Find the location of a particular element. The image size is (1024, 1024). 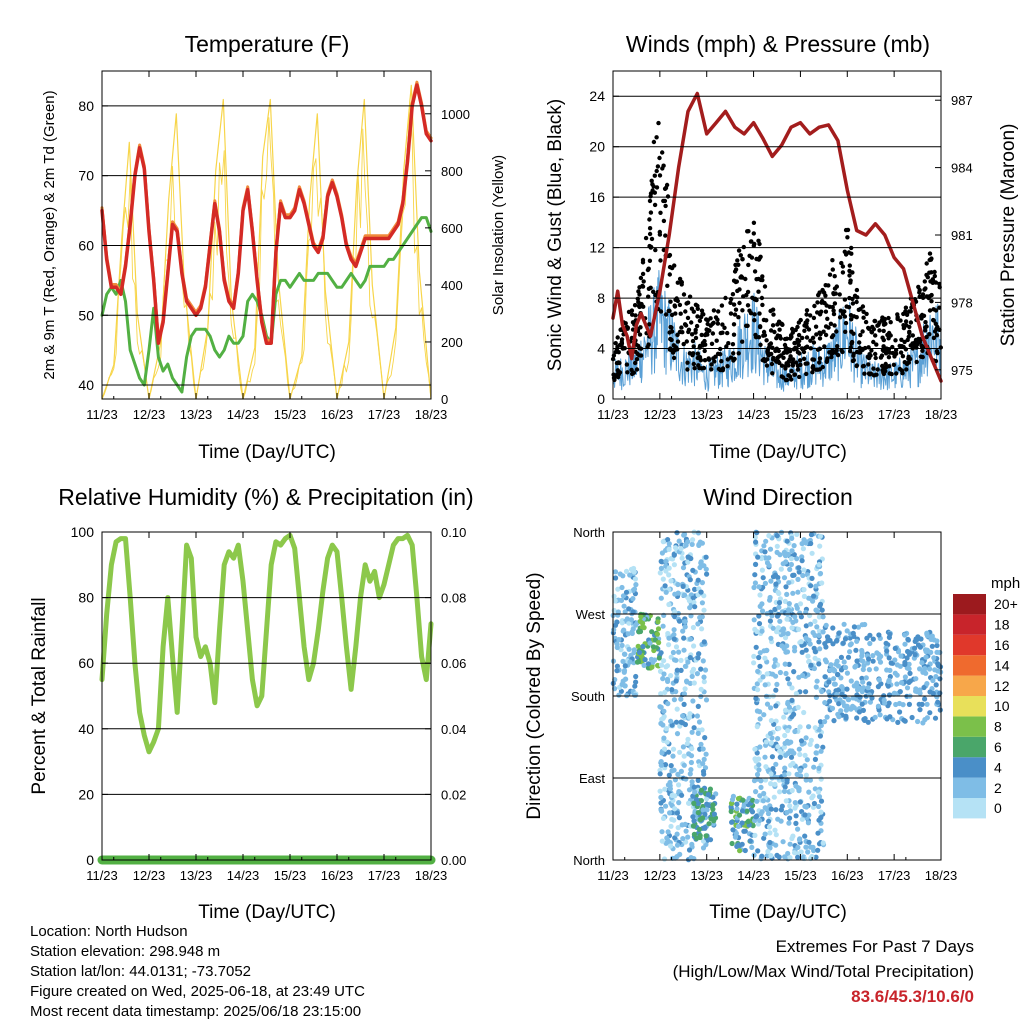

y-tick-label: 20 is located at coordinates (86, 794).